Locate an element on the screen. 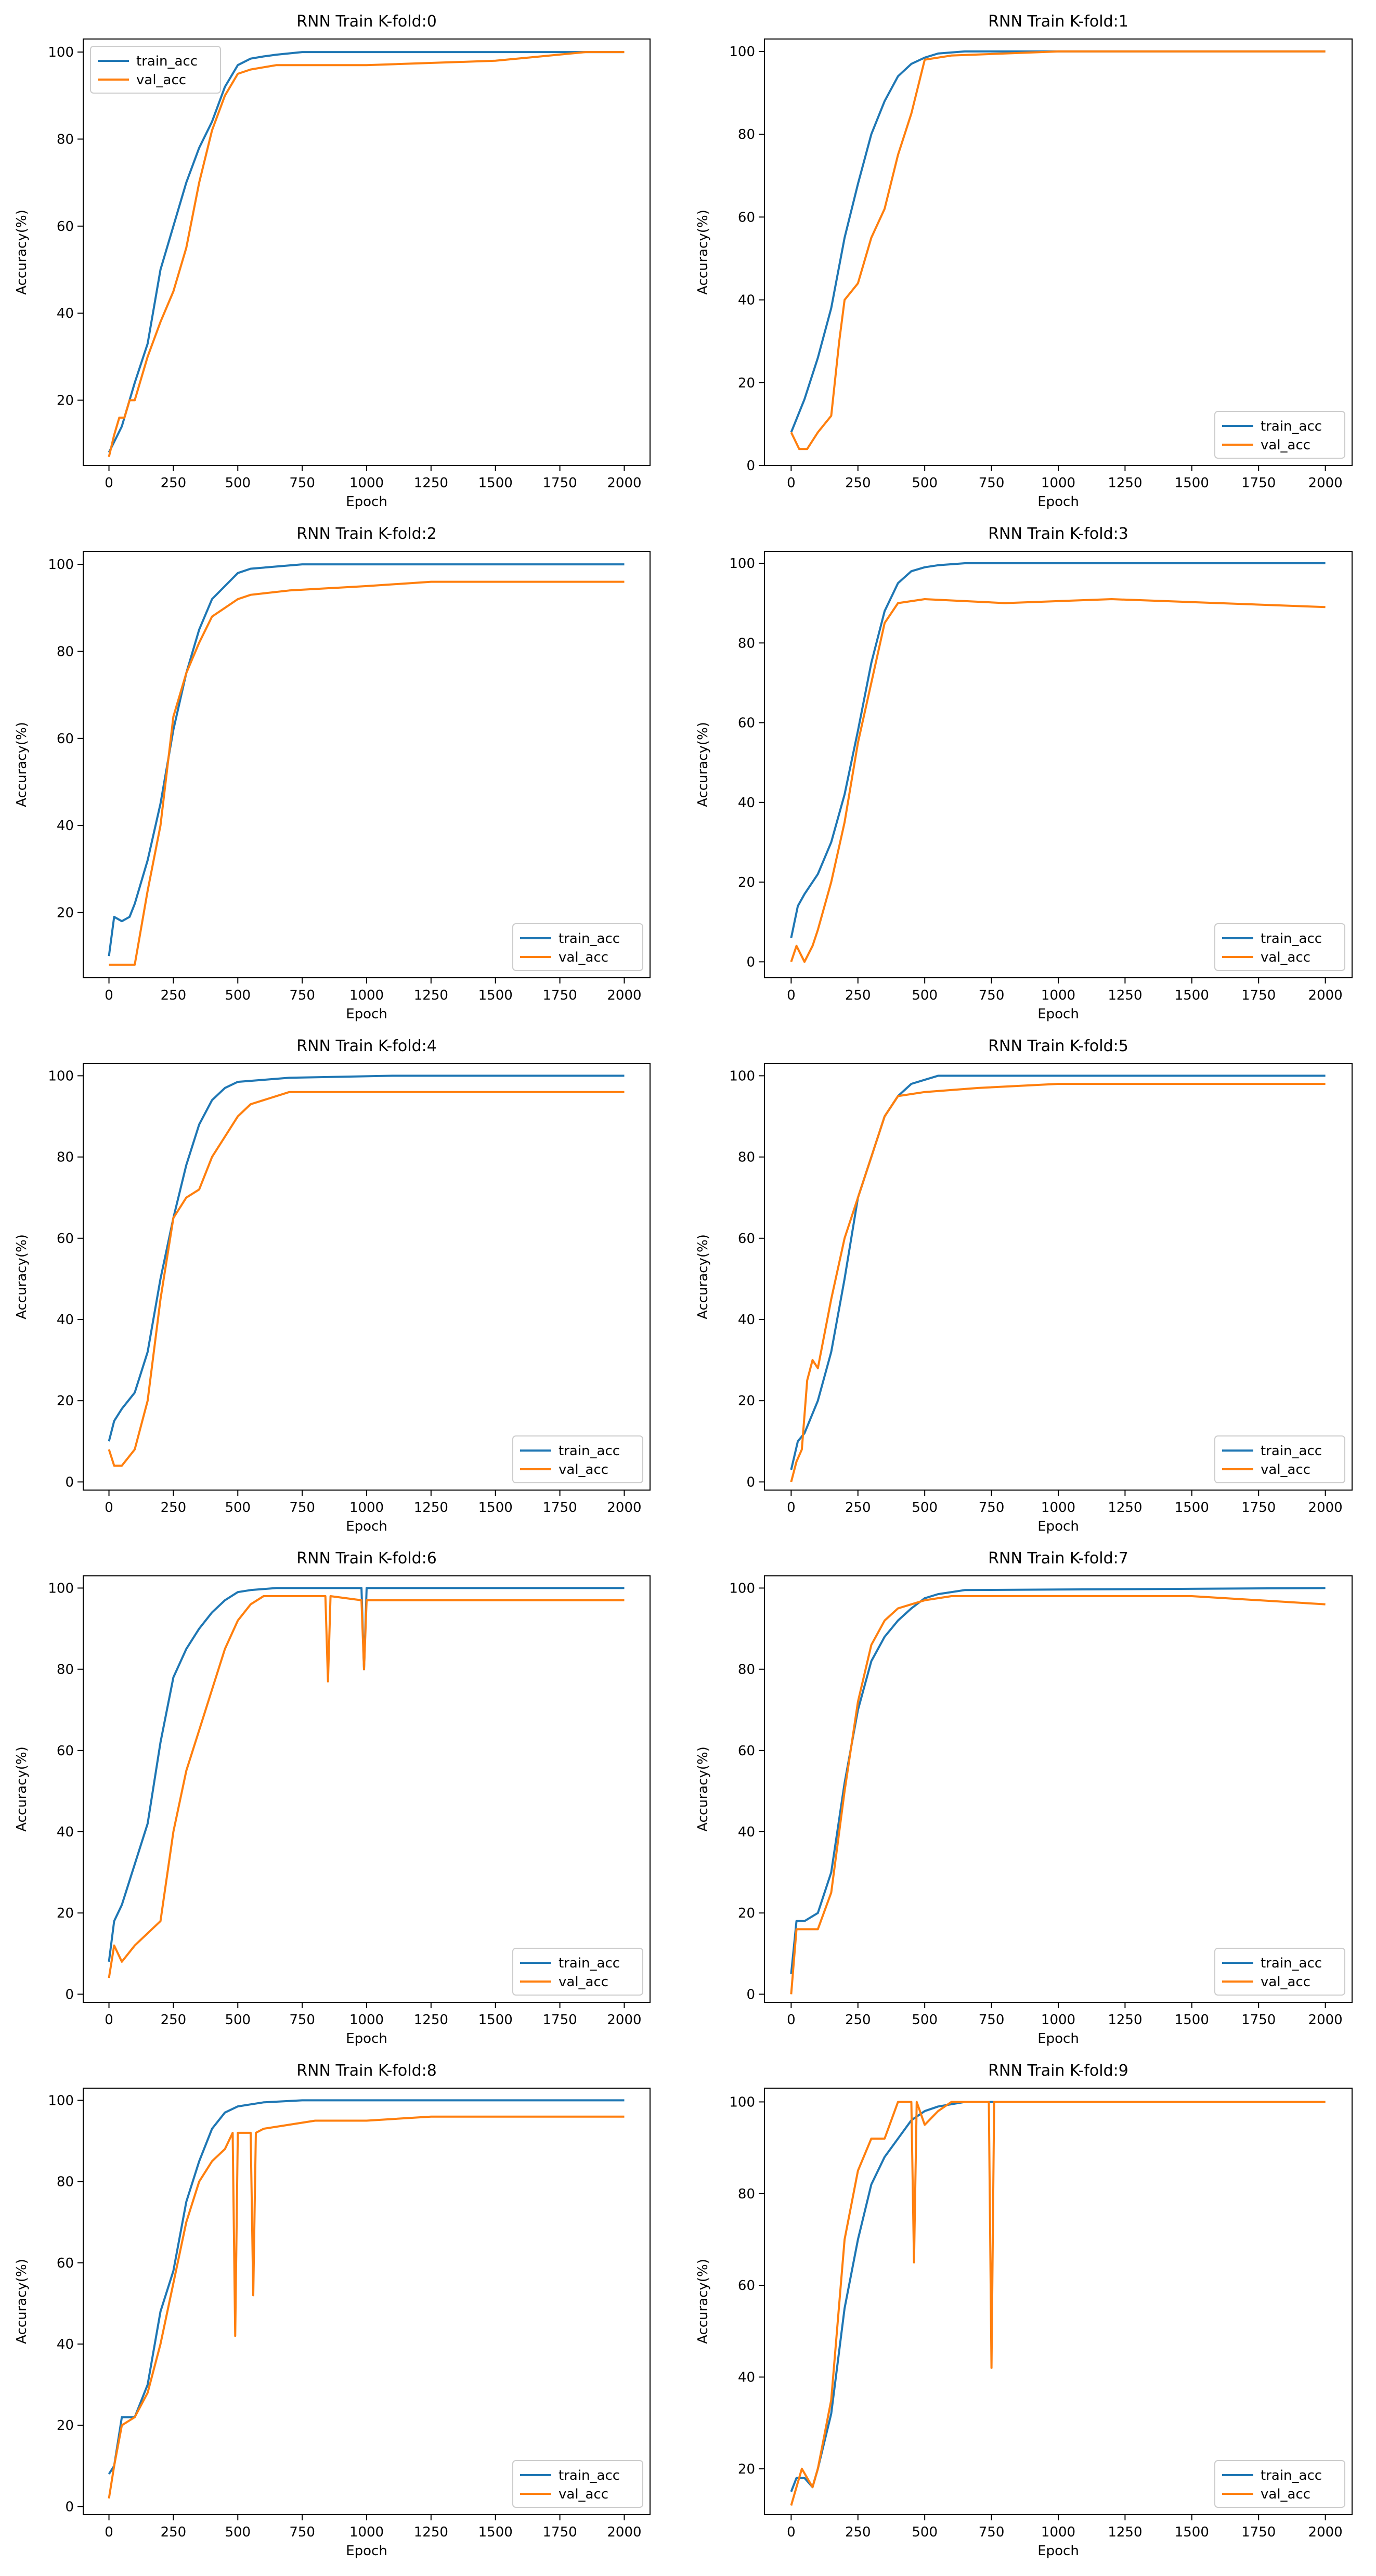  chart-title: RNN Train K-fold:8 is located at coordinates (367, 2071).